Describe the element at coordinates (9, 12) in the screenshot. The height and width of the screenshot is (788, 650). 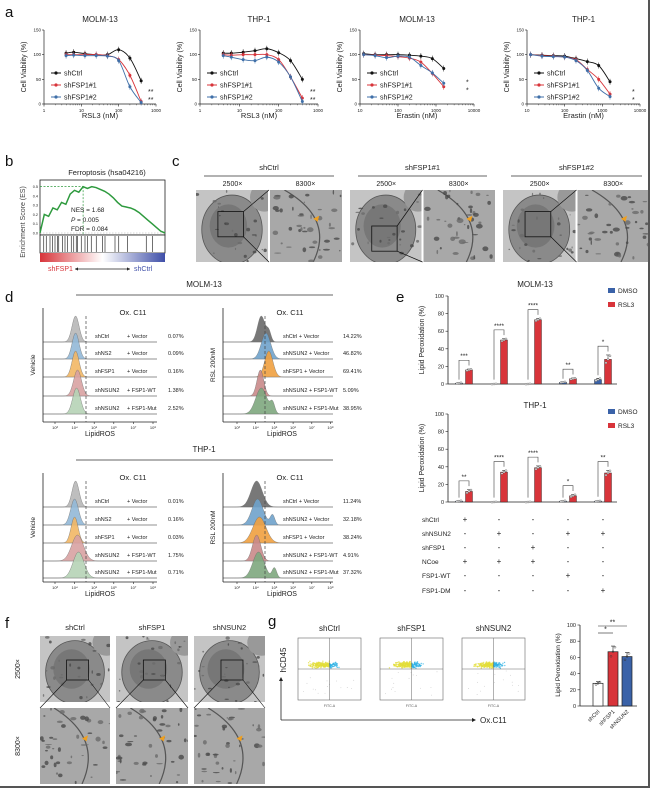
I see `panel-label-a: a` at that location.